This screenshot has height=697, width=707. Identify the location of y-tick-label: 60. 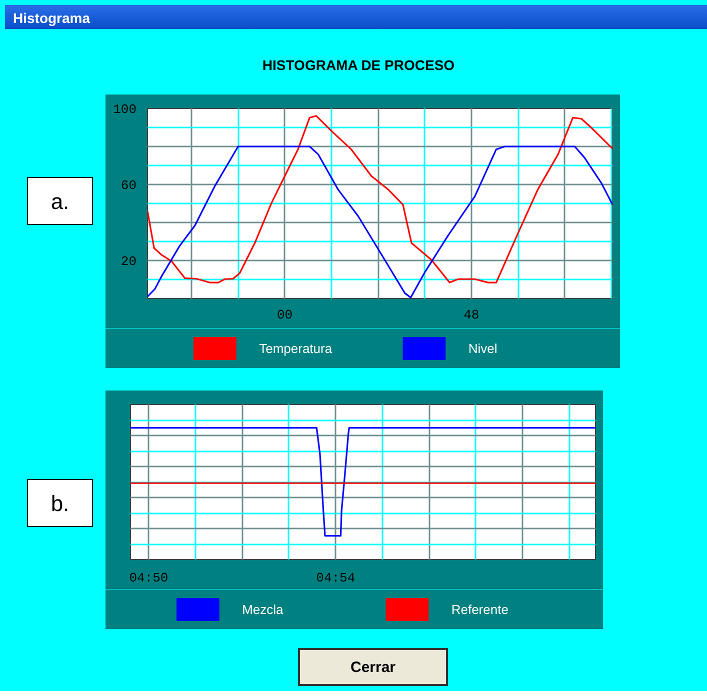
(128, 185).